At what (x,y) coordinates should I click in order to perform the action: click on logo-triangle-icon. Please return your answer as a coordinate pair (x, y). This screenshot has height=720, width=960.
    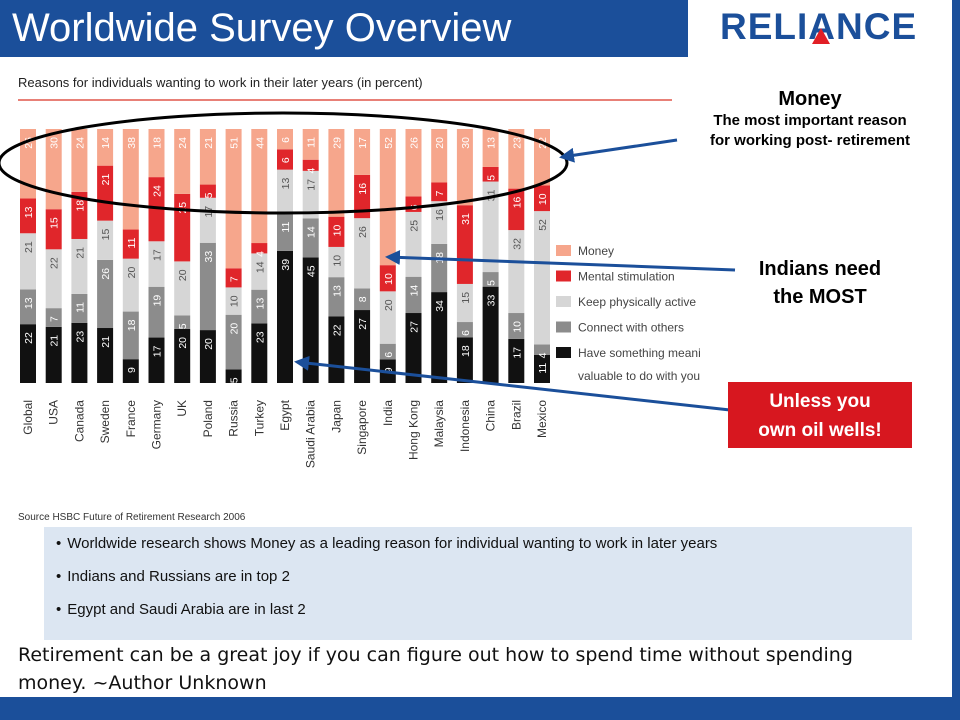
    Looking at the image, I should click on (821, 36).